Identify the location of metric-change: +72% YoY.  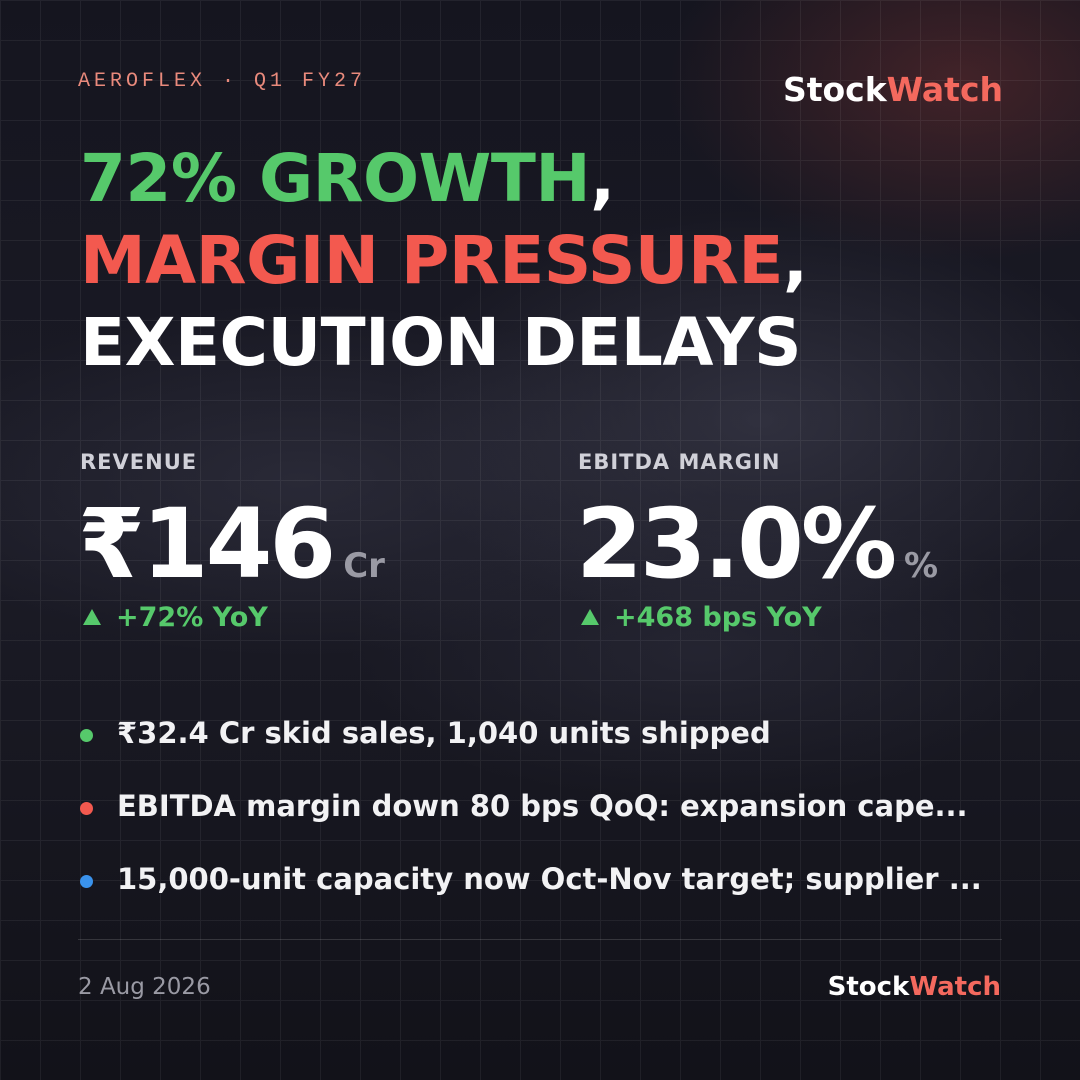
(175, 617).